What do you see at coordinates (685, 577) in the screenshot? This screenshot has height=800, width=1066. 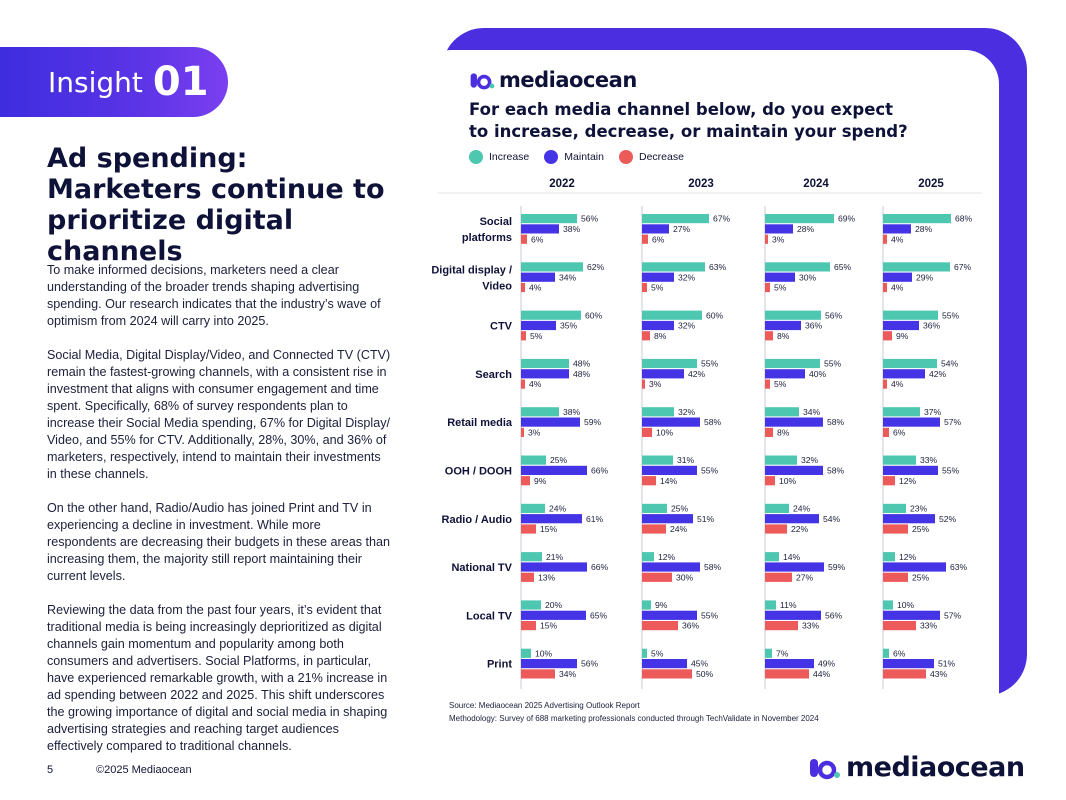 I see `data-label: 30%` at bounding box center [685, 577].